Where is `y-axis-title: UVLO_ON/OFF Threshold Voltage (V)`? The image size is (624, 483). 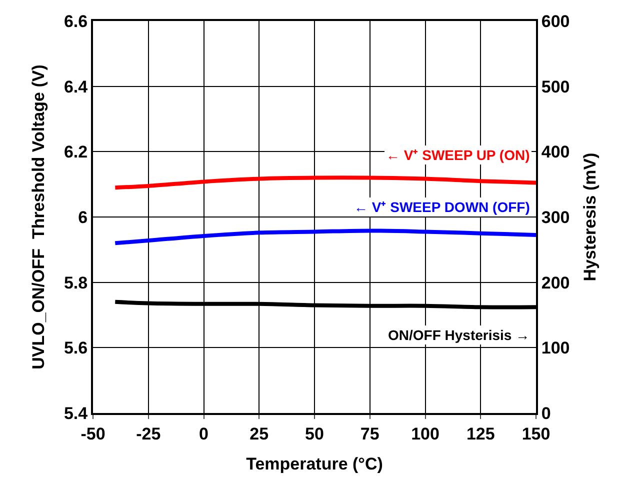
y-axis-title: UVLO_ON/OFF Threshold Voltage (V) is located at coordinates (38, 217).